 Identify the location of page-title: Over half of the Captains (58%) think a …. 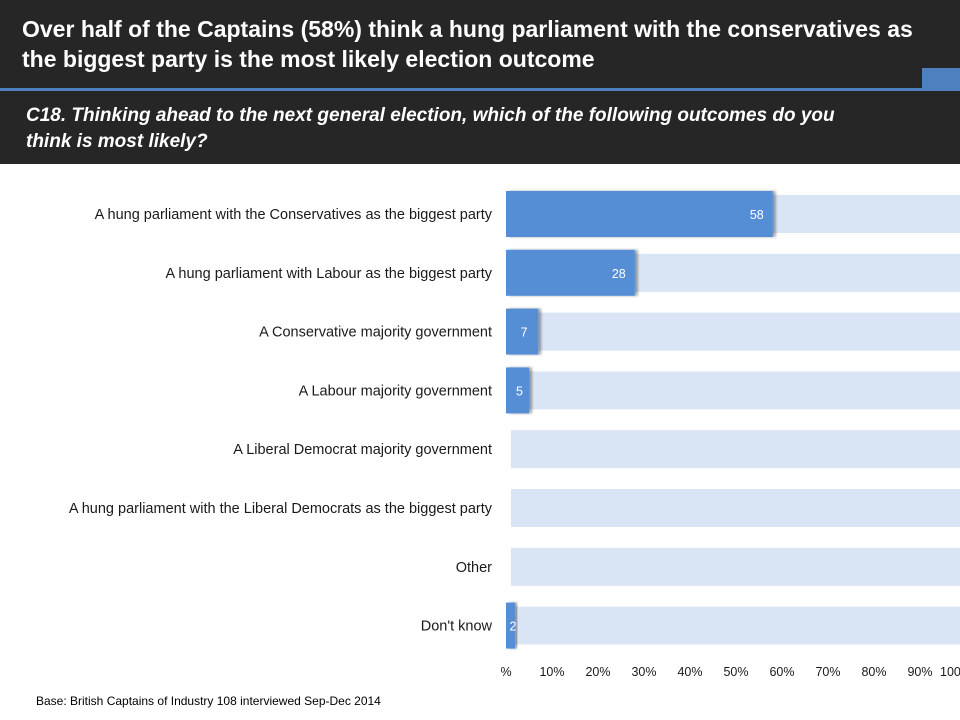
(467, 44).